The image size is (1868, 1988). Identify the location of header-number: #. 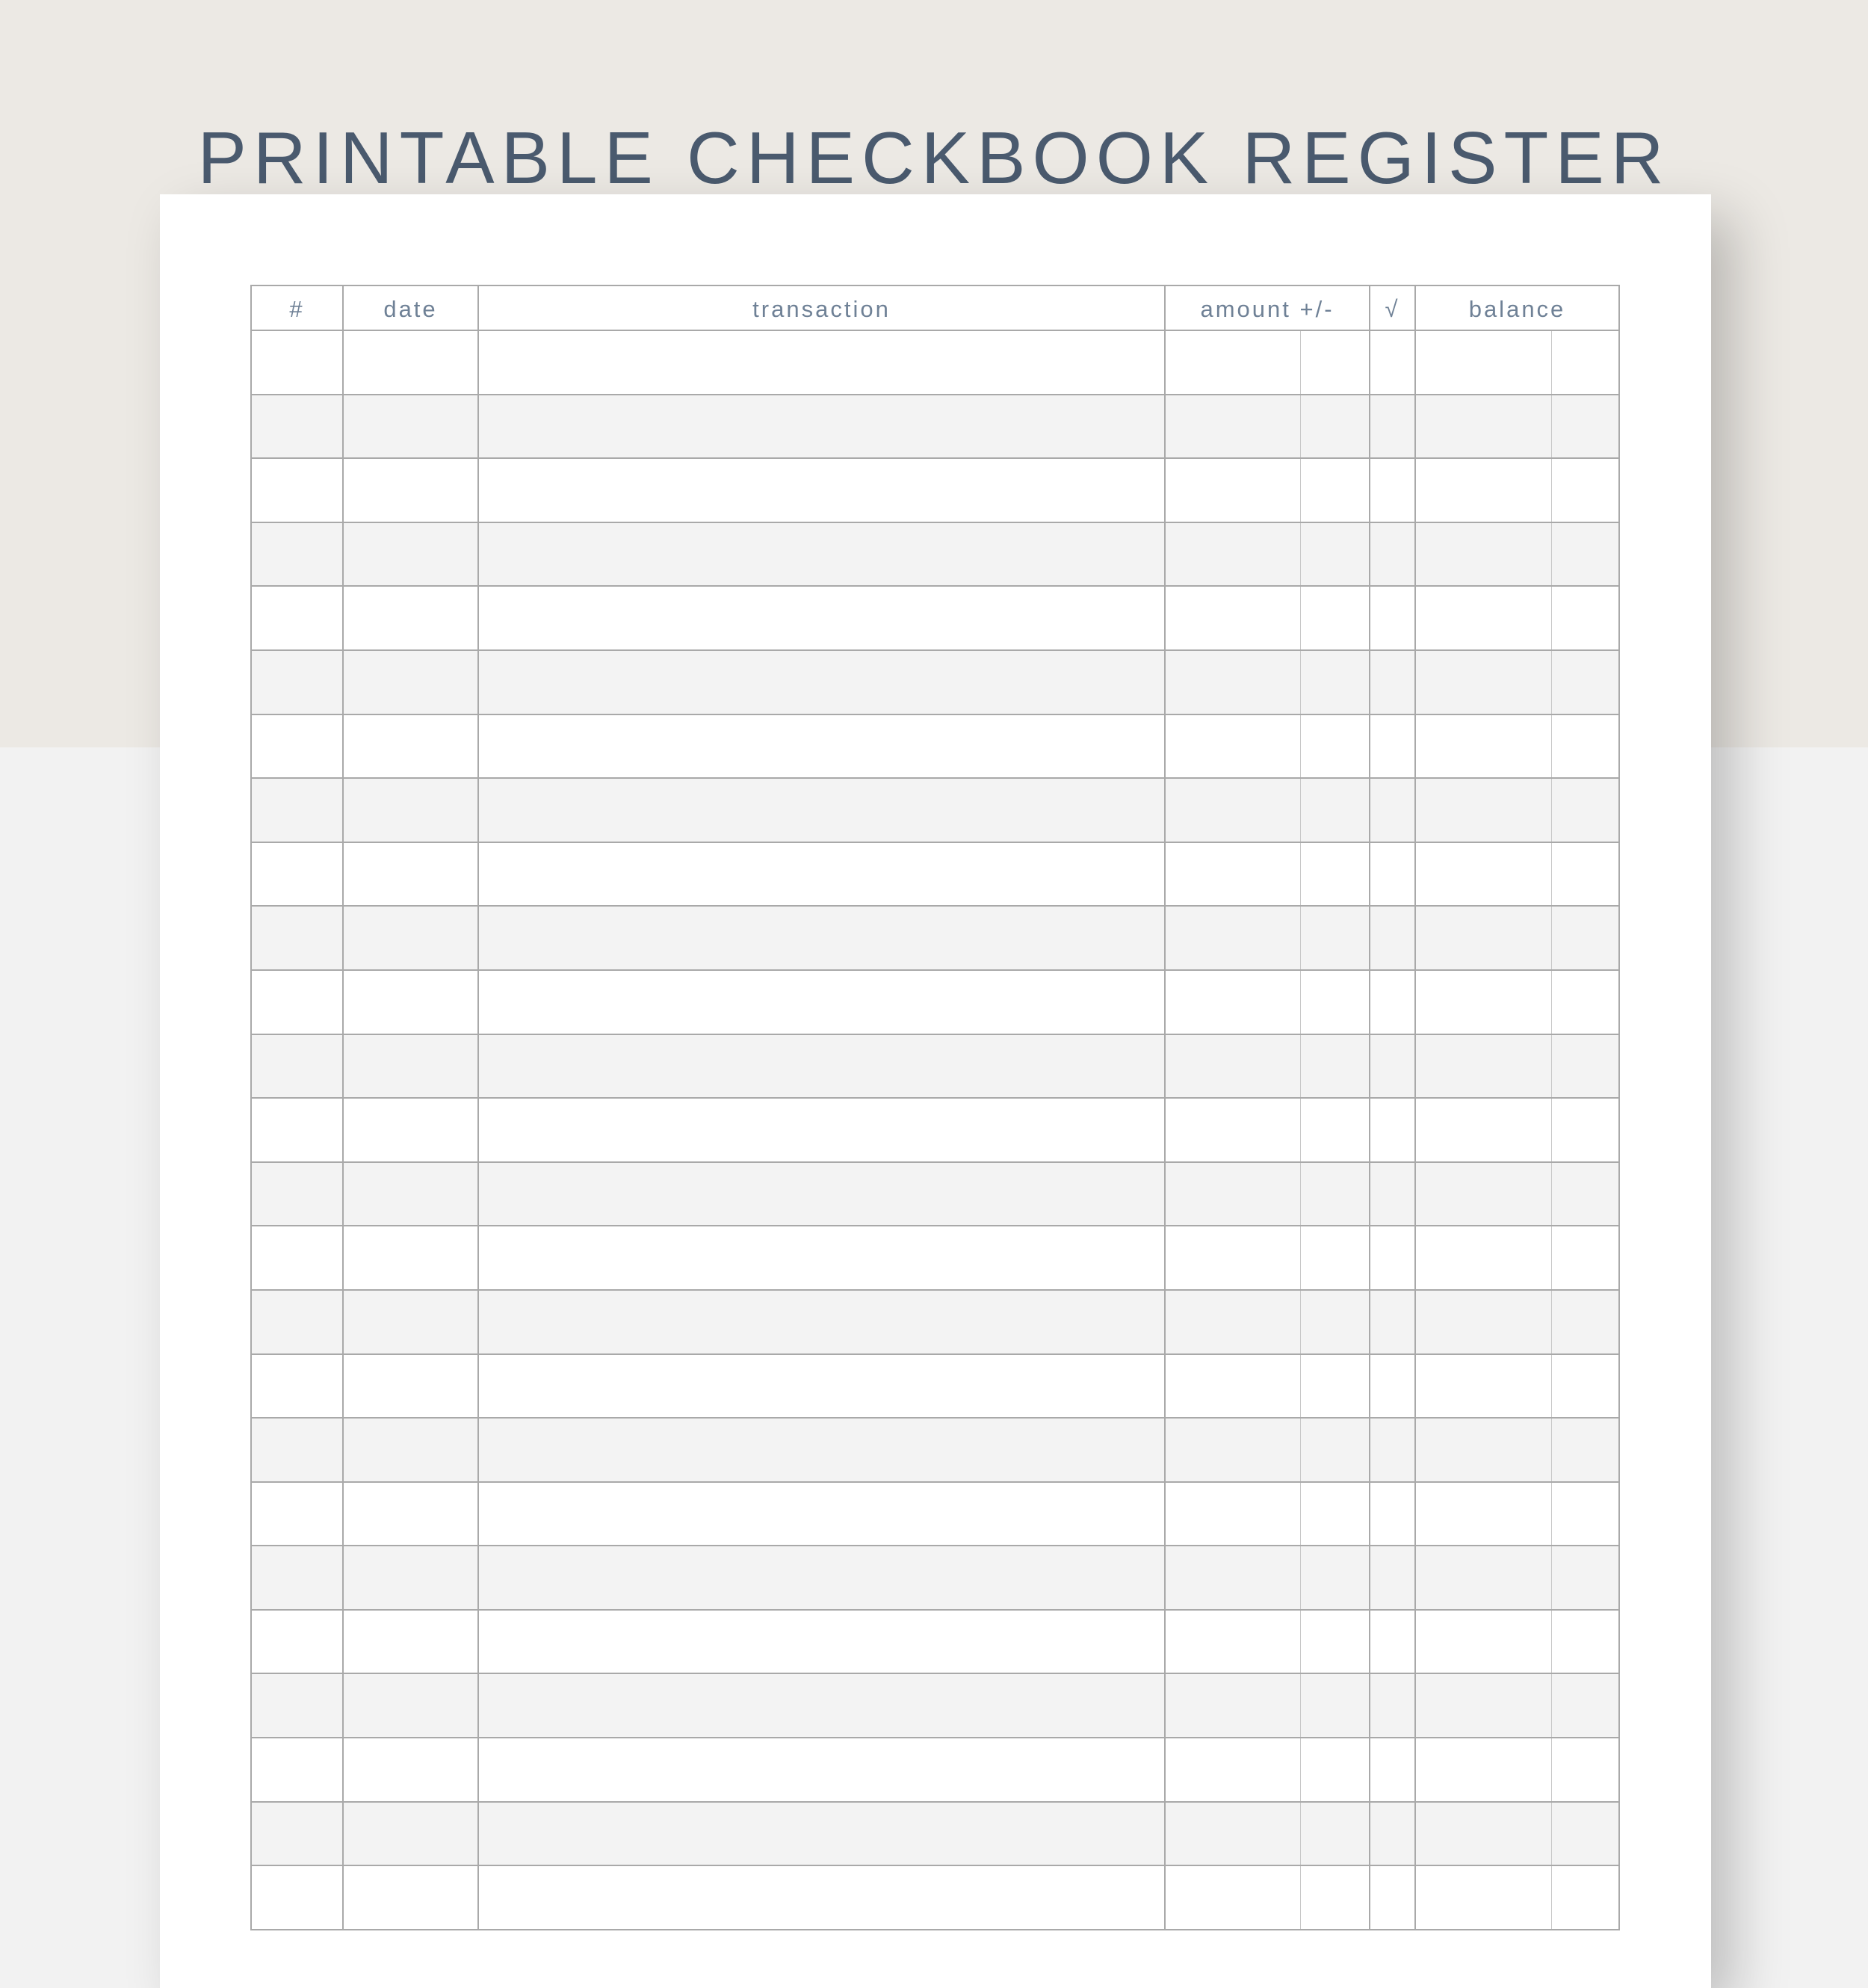
(298, 308).